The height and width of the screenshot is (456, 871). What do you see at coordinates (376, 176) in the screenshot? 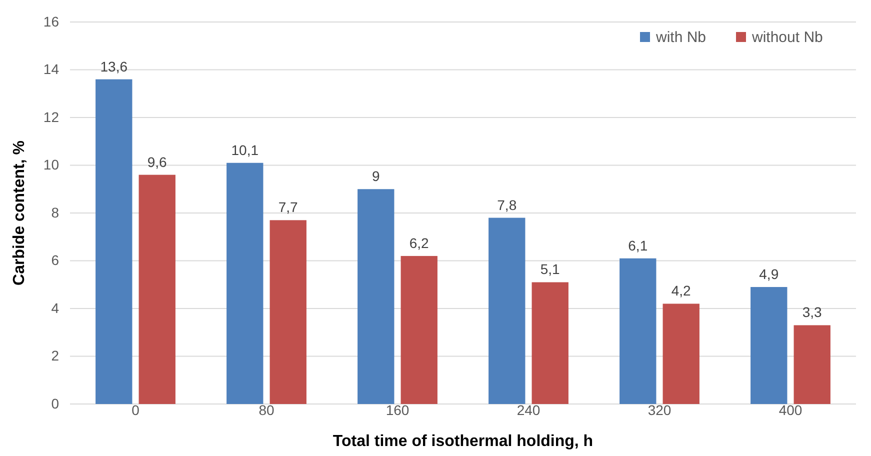
I see `data-label: 9` at bounding box center [376, 176].